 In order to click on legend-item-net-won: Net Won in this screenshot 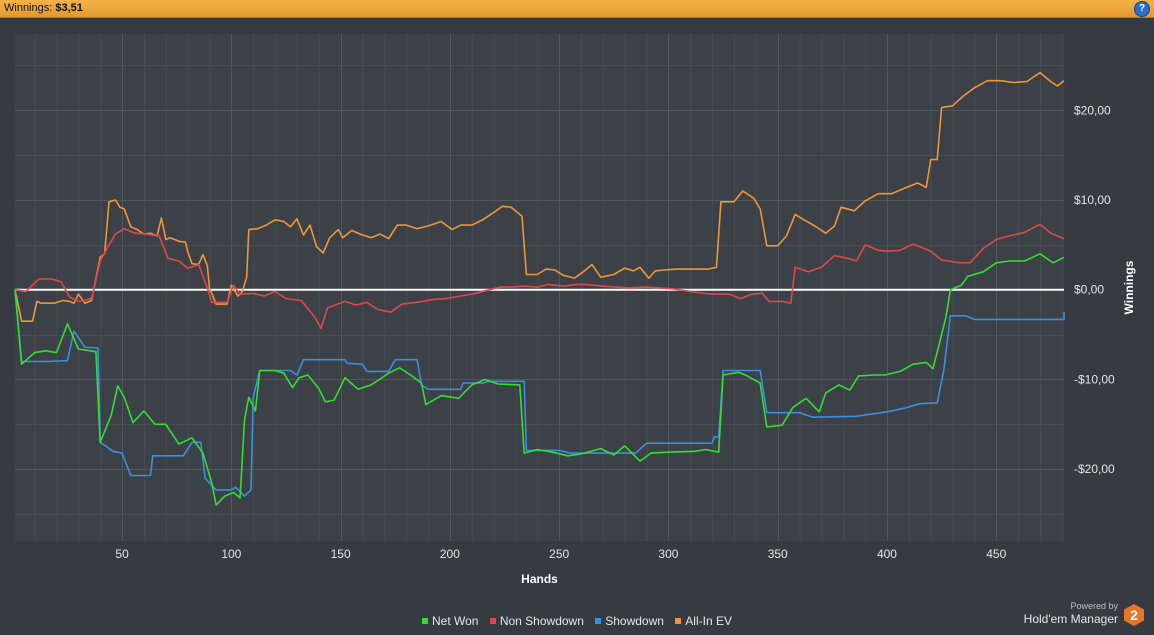, I will do `click(450, 621)`.